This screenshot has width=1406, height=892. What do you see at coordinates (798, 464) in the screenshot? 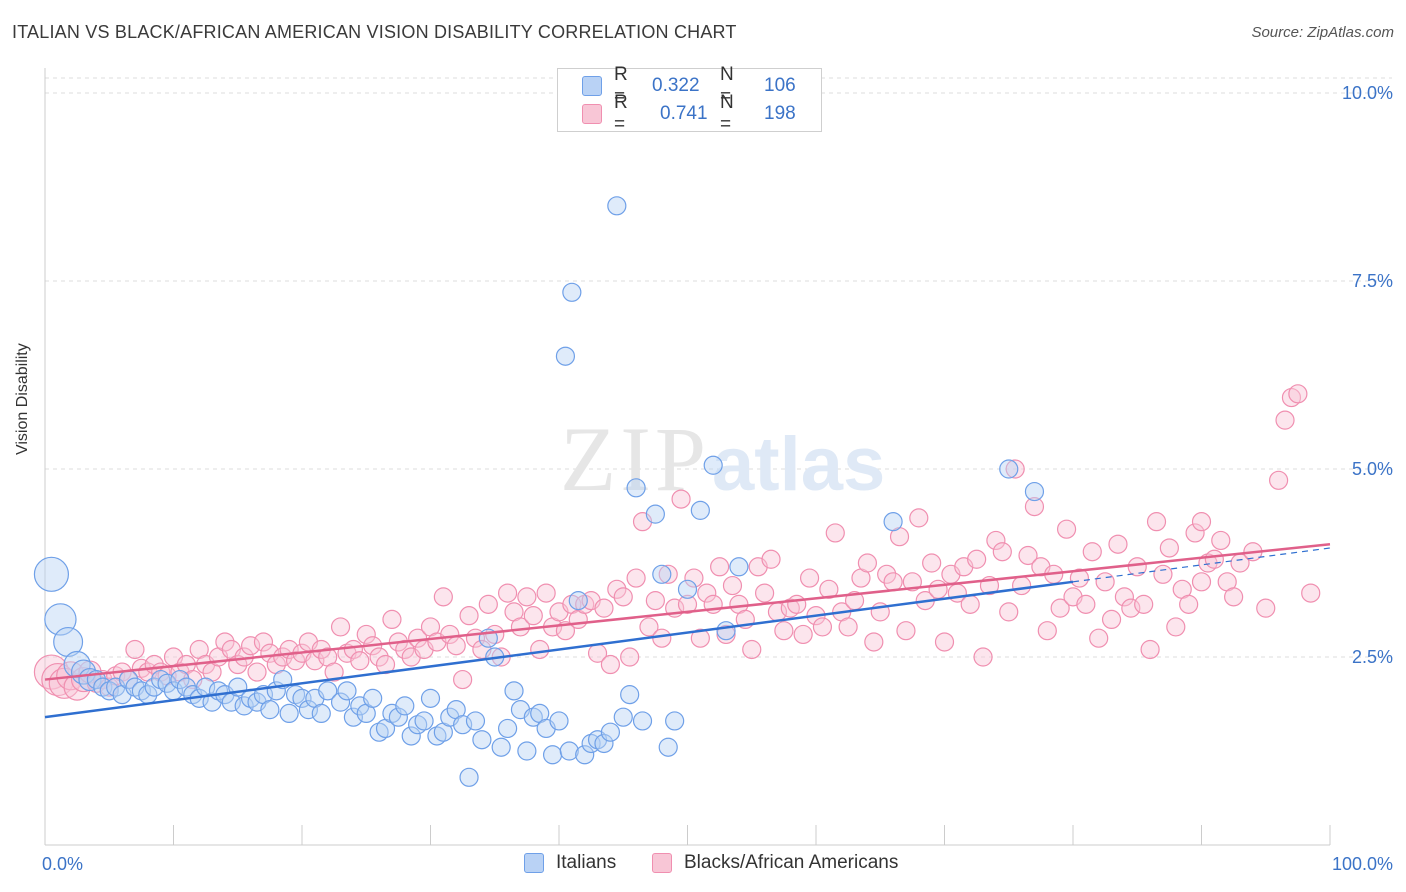
I see `watermark-atlas: atlas` at bounding box center [798, 464].